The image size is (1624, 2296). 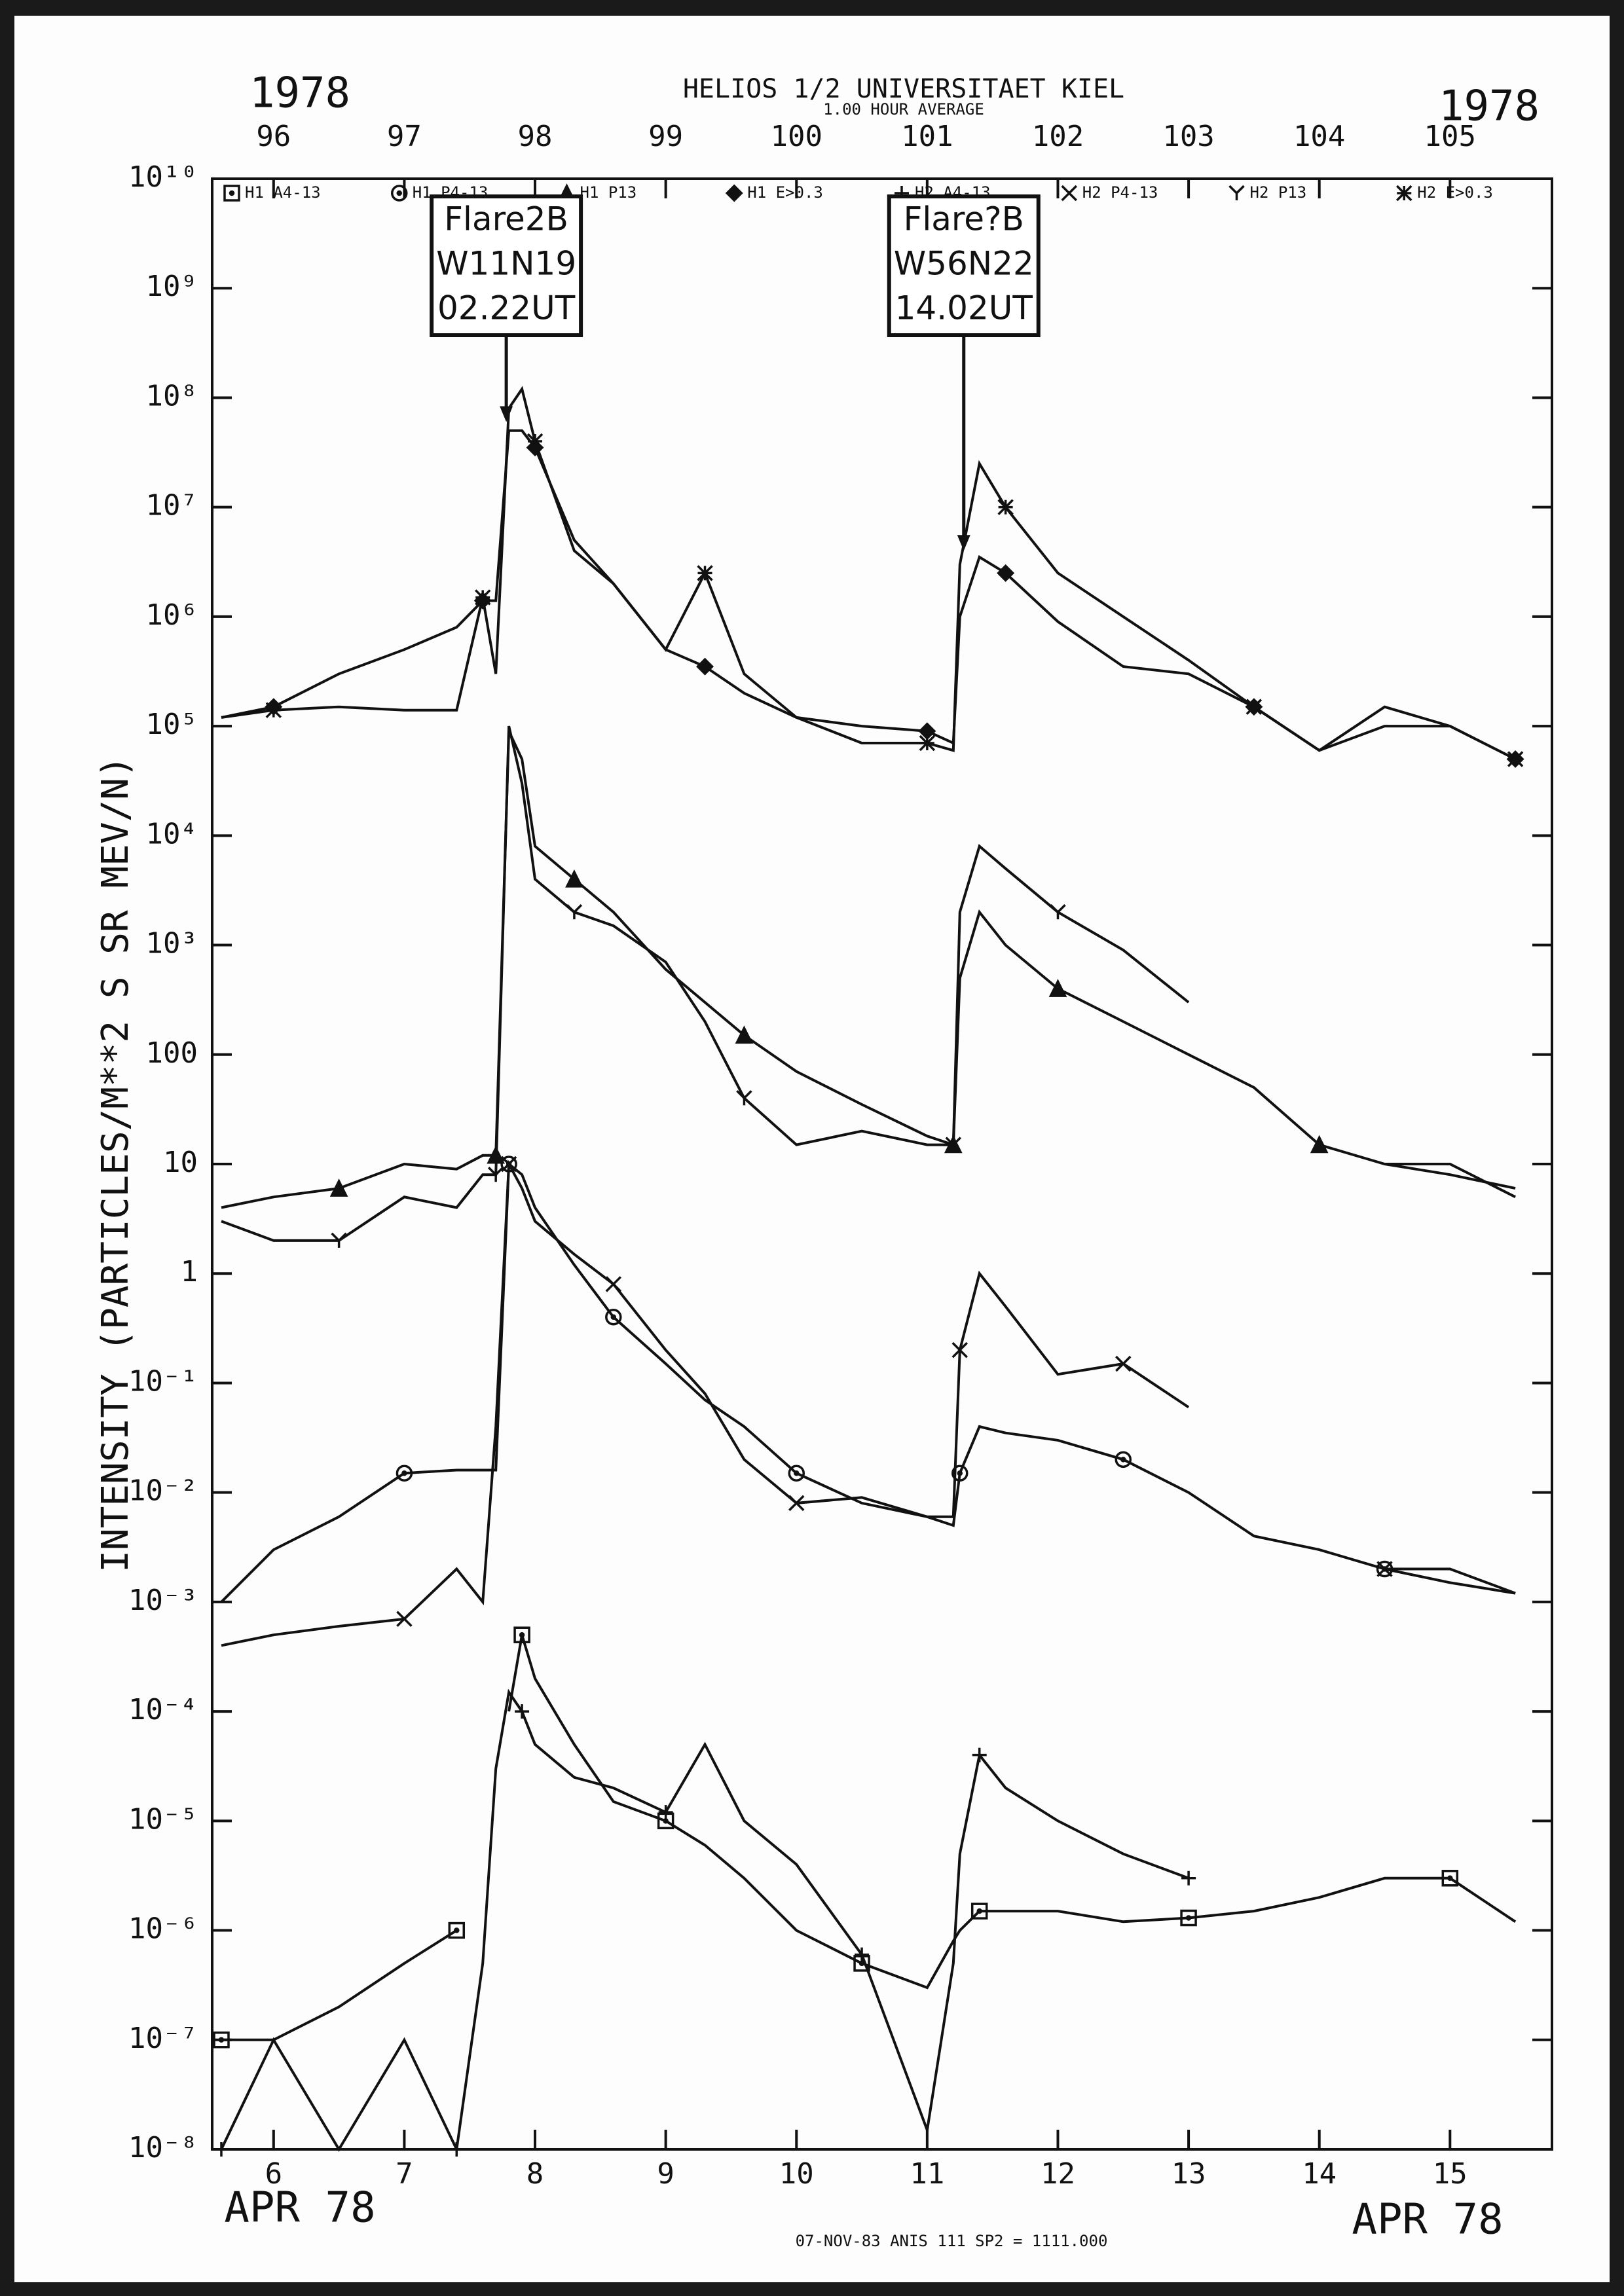 What do you see at coordinates (172, 286) in the screenshot?
I see `y-tick-label: 10⁹` at bounding box center [172, 286].